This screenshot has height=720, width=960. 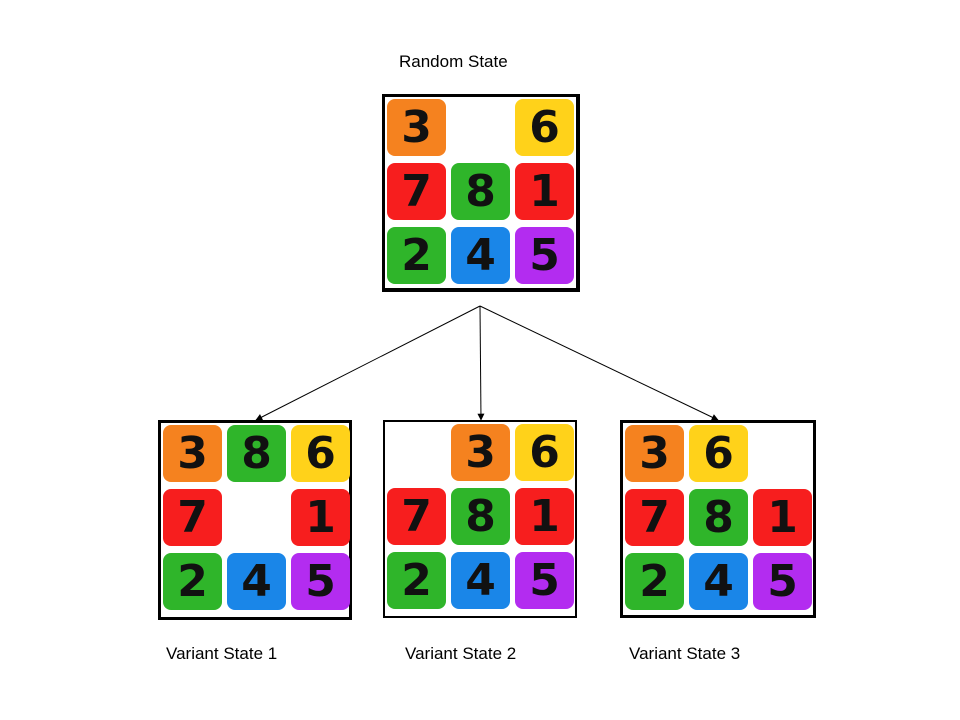 I want to click on random-state-label: Random State, so click(x=453, y=61).